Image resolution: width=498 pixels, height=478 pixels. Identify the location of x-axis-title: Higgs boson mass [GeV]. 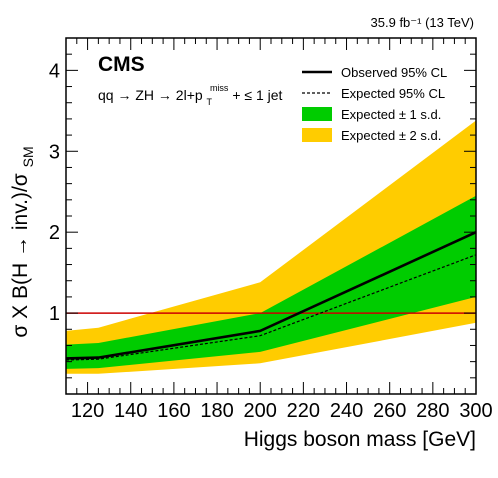
(360, 439).